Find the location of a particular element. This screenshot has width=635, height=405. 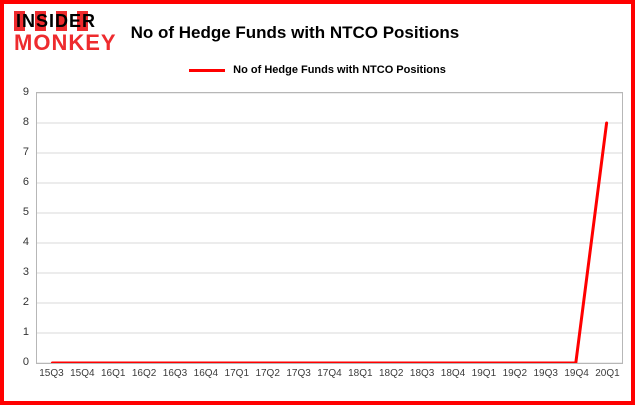

insider-monkey-logo: INSIDER MONKEY is located at coordinates (65, 32).